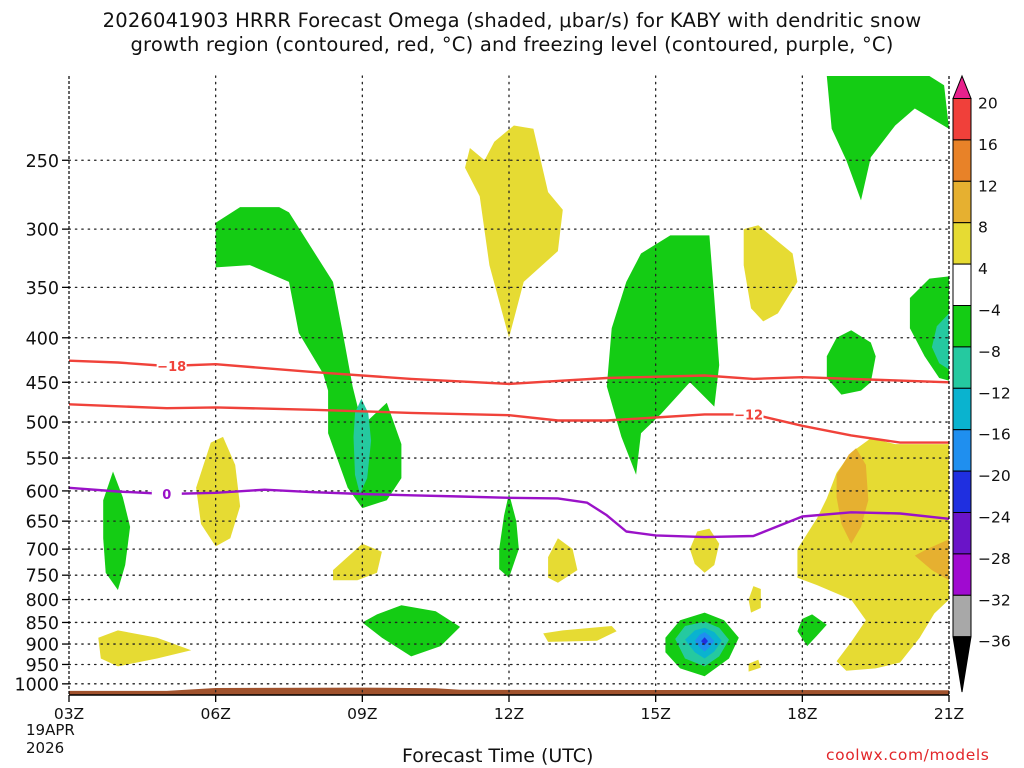 The image size is (1024, 768). What do you see at coordinates (983, 228) in the screenshot?
I see `colorbar-label-3: 8` at bounding box center [983, 228].